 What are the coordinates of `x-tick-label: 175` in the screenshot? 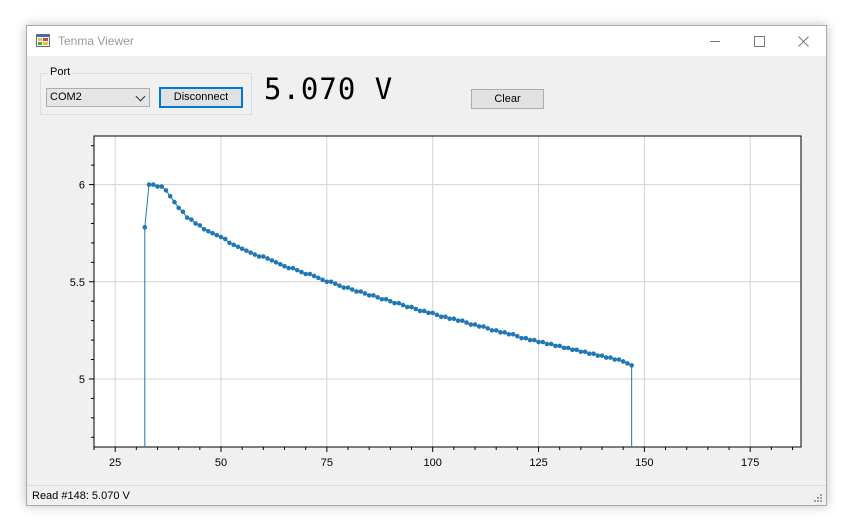 It's located at (750, 463).